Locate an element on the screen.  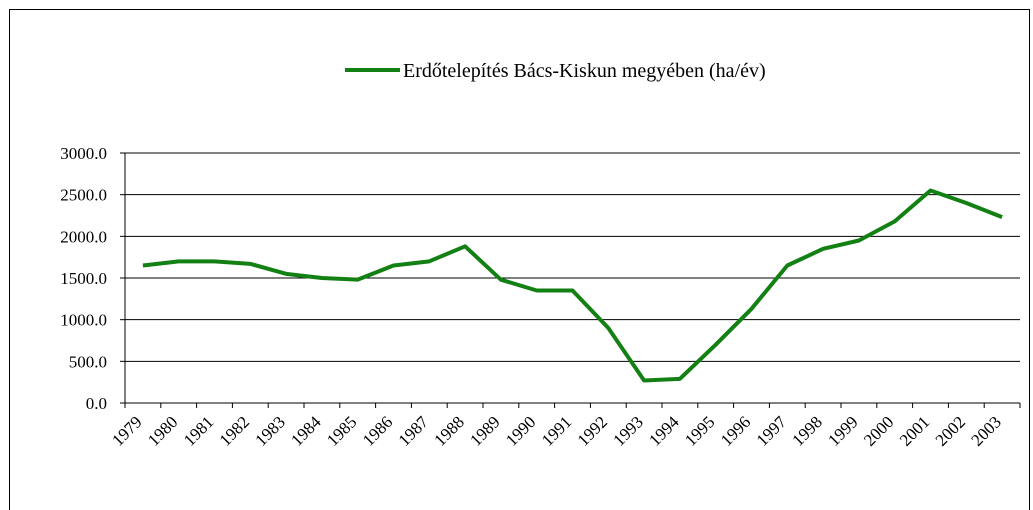
y-tick-label: 0.0 is located at coordinates (96, 403).